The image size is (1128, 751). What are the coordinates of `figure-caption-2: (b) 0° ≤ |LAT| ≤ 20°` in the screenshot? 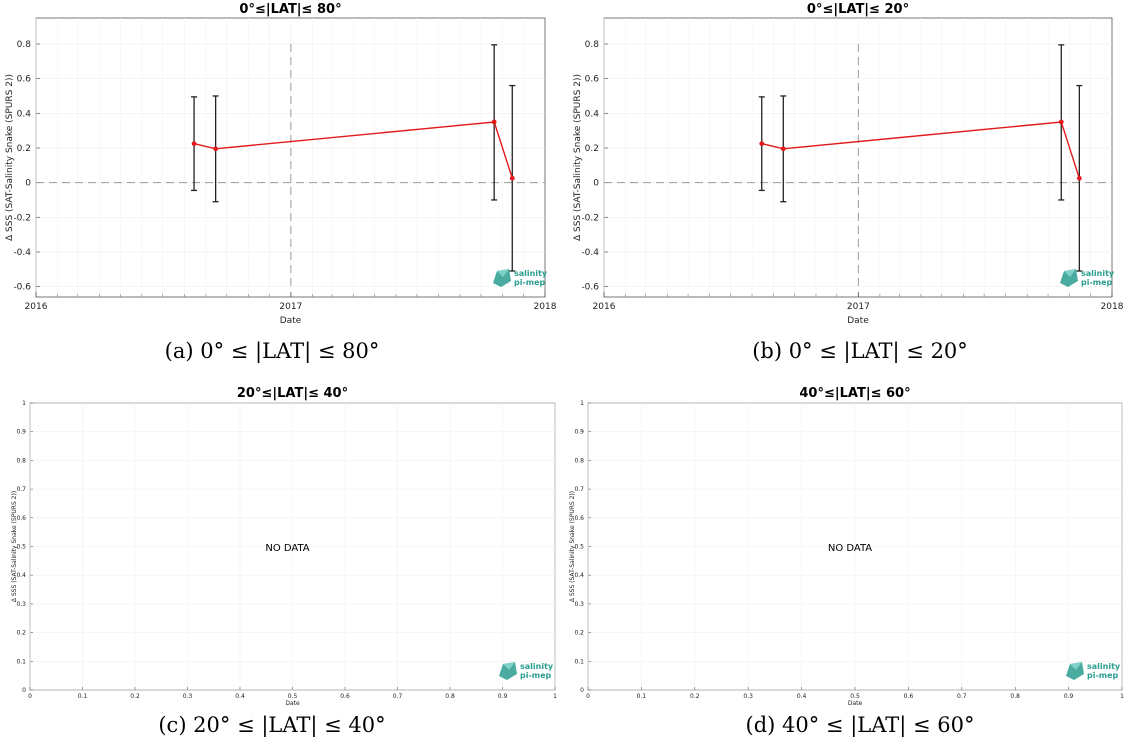 It's located at (860, 351).